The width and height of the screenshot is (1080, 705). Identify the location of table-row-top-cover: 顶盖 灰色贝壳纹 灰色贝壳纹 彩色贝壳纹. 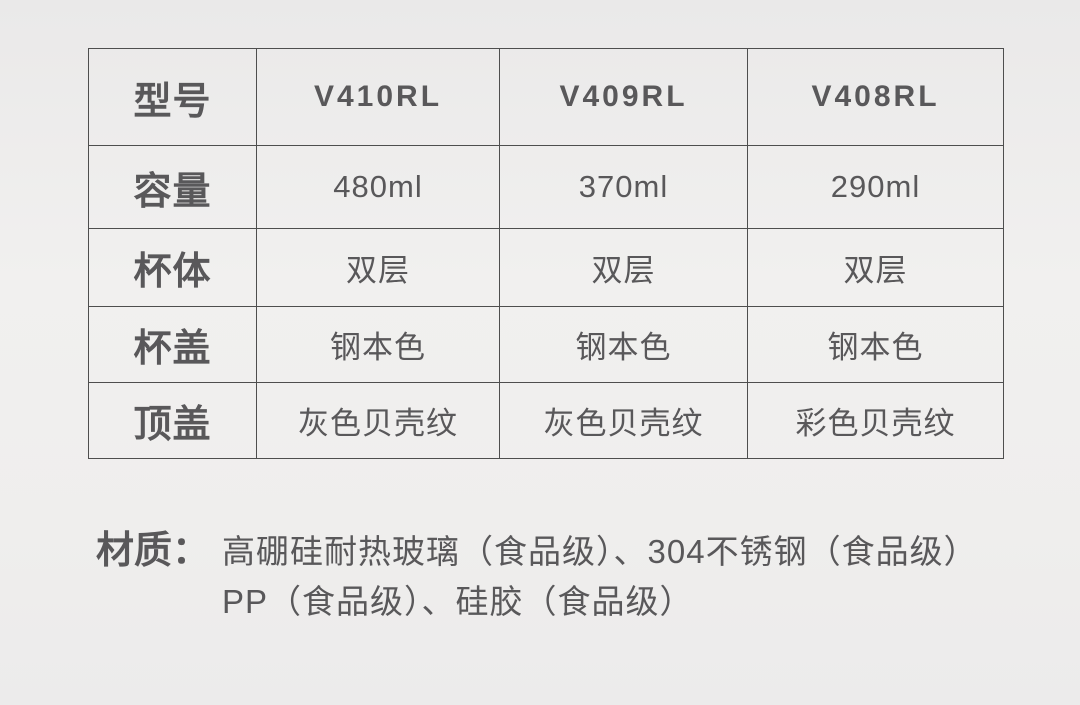
(546, 420).